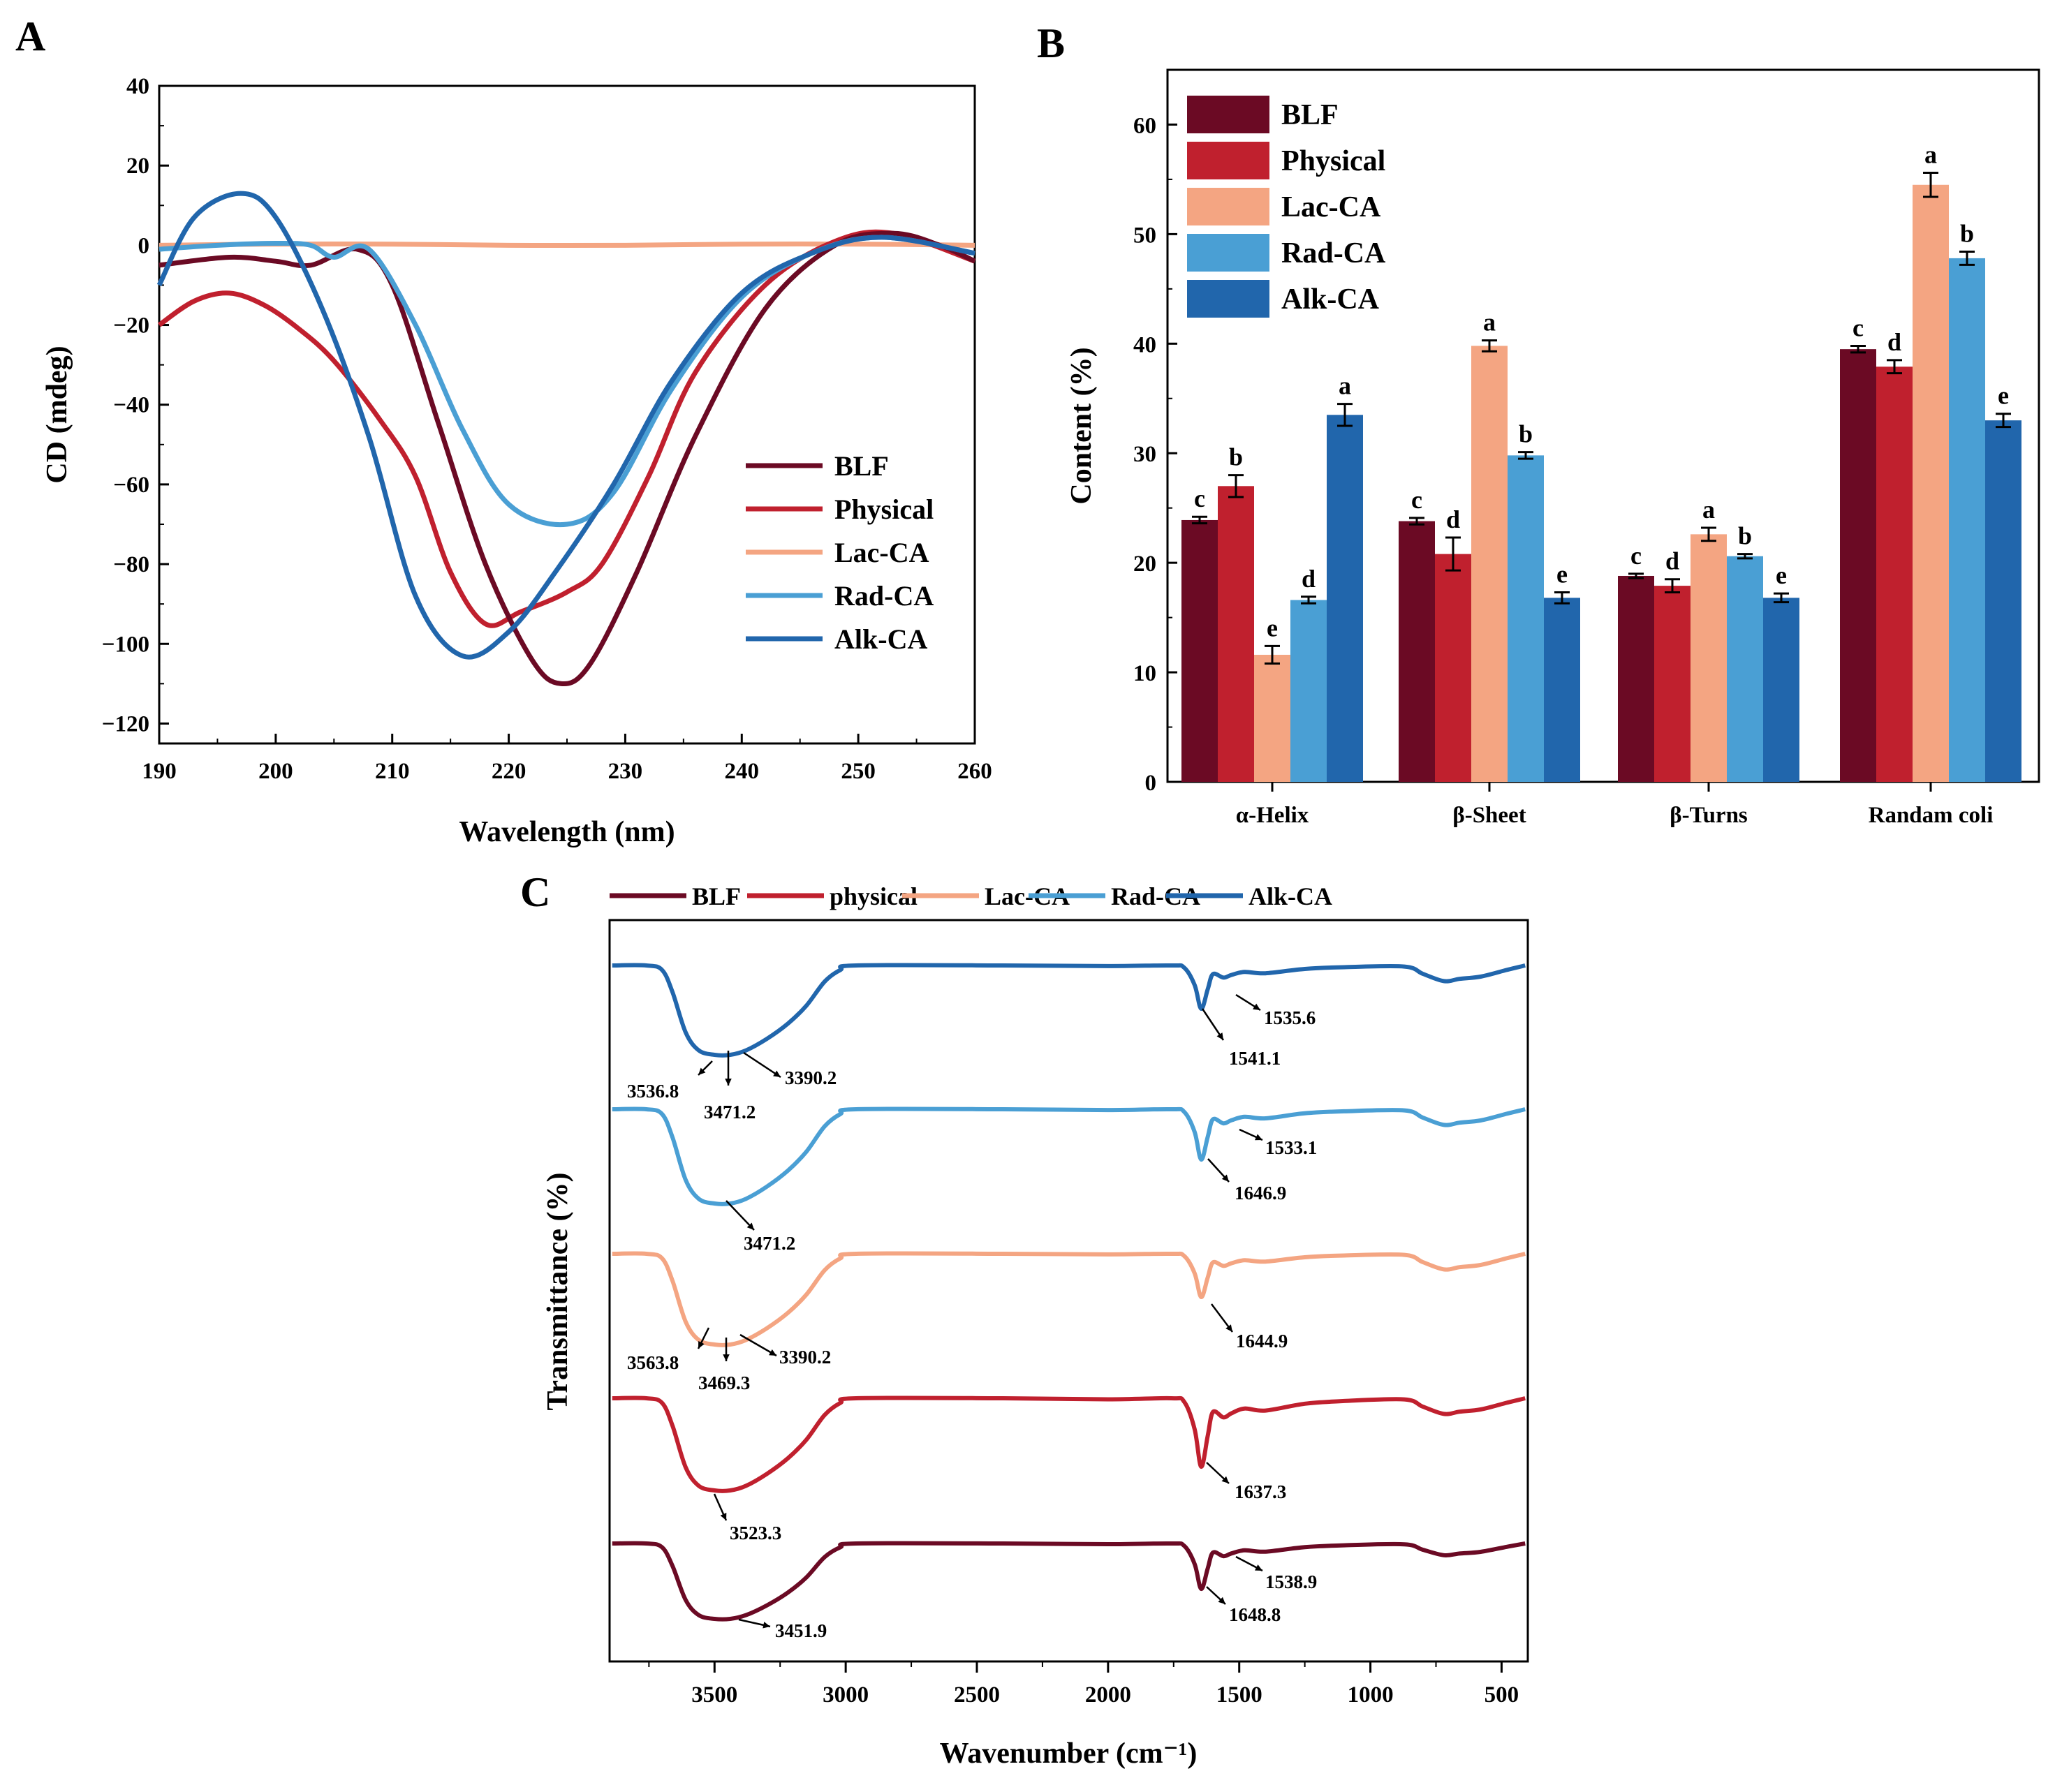 The height and width of the screenshot is (1792, 2055). I want to click on b-legend-swatch-physical, so click(1228, 160).